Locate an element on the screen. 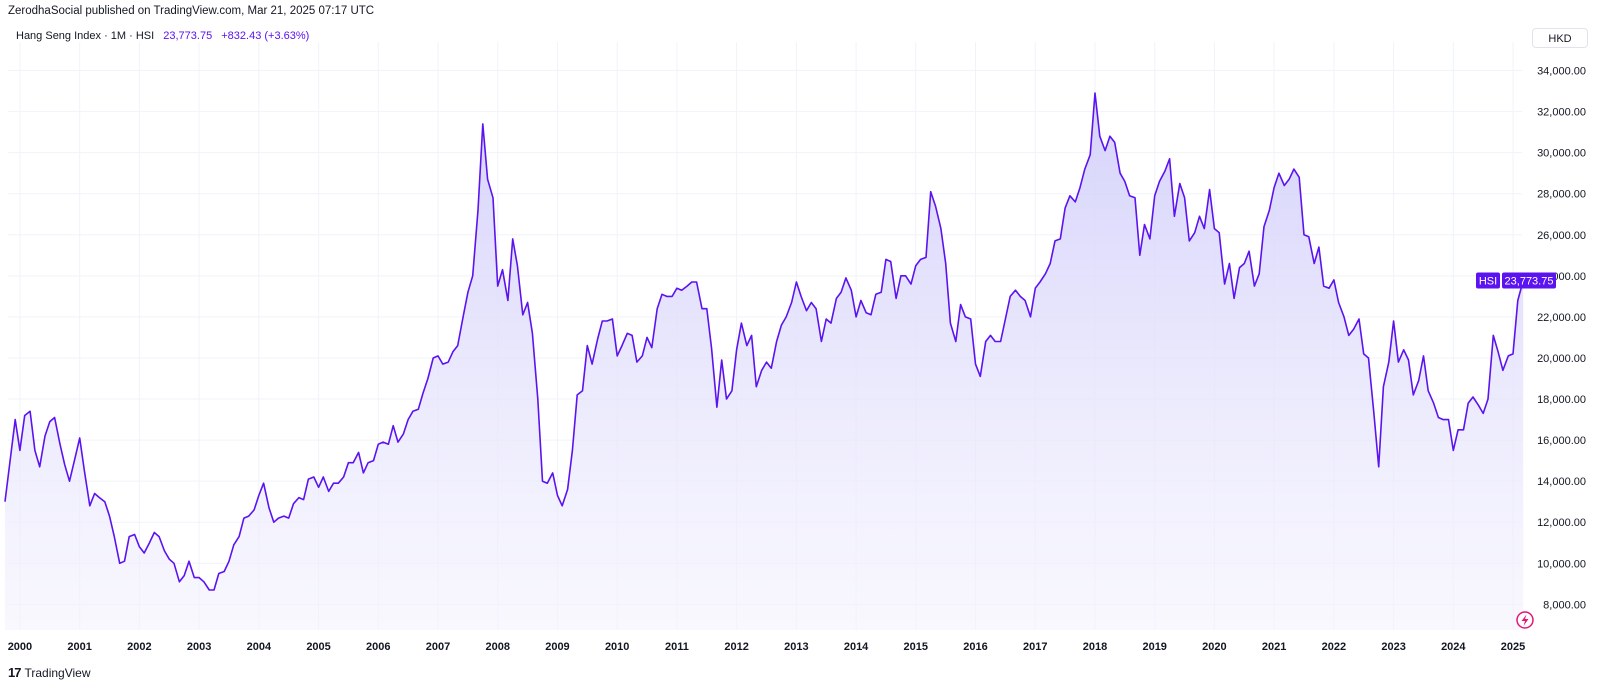 The image size is (1600, 687). x-tick-label: 2023 is located at coordinates (1393, 647).